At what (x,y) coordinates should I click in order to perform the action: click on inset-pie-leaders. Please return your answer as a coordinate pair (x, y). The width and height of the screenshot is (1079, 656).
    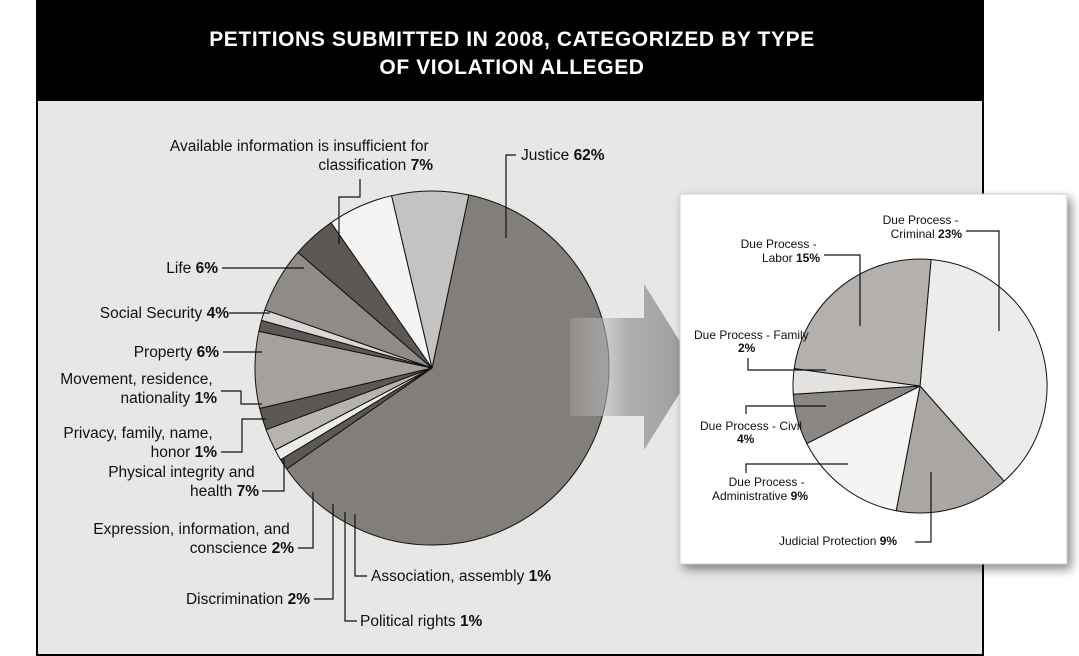
    Looking at the image, I should click on (872, 386).